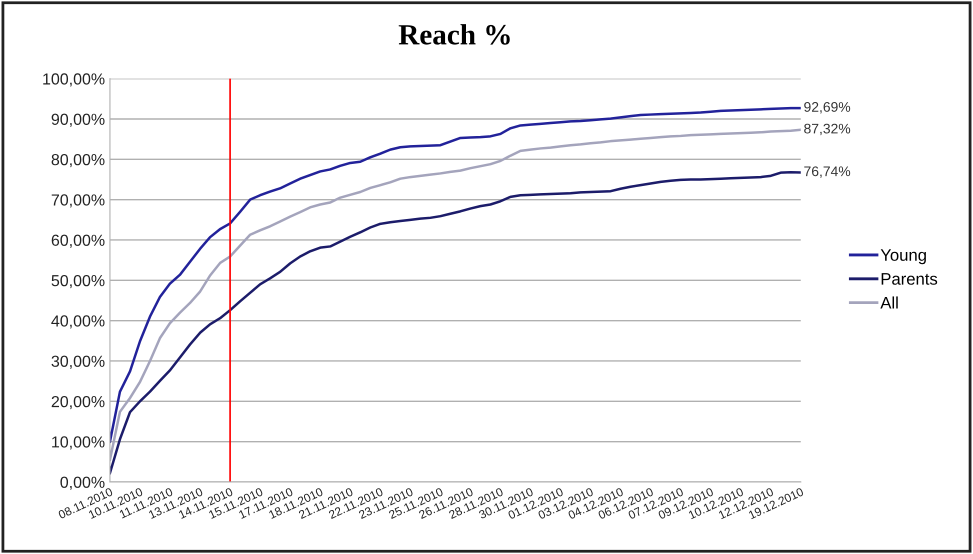 Image resolution: width=973 pixels, height=554 pixels. What do you see at coordinates (78, 201) in the screenshot?
I see `y-tick-label: 70,00%` at bounding box center [78, 201].